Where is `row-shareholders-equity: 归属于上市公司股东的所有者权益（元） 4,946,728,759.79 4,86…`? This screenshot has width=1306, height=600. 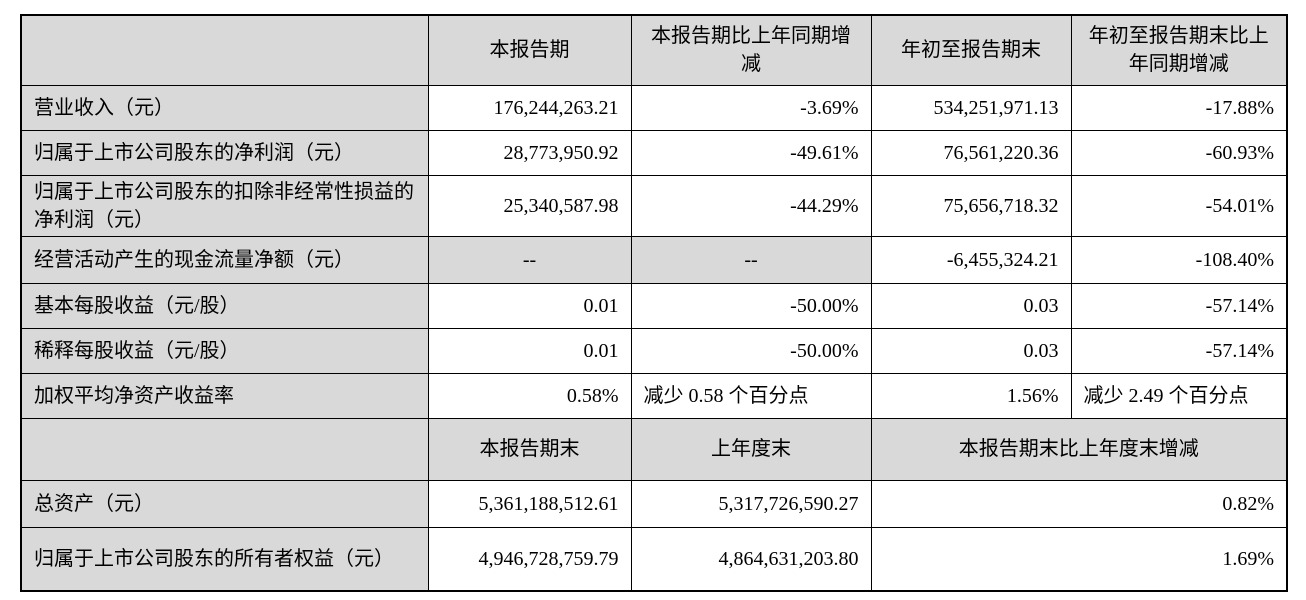
row-shareholders-equity: 归属于上市公司股东的所有者权益（元） 4,946,728,759.79 4,86… is located at coordinates (654, 559).